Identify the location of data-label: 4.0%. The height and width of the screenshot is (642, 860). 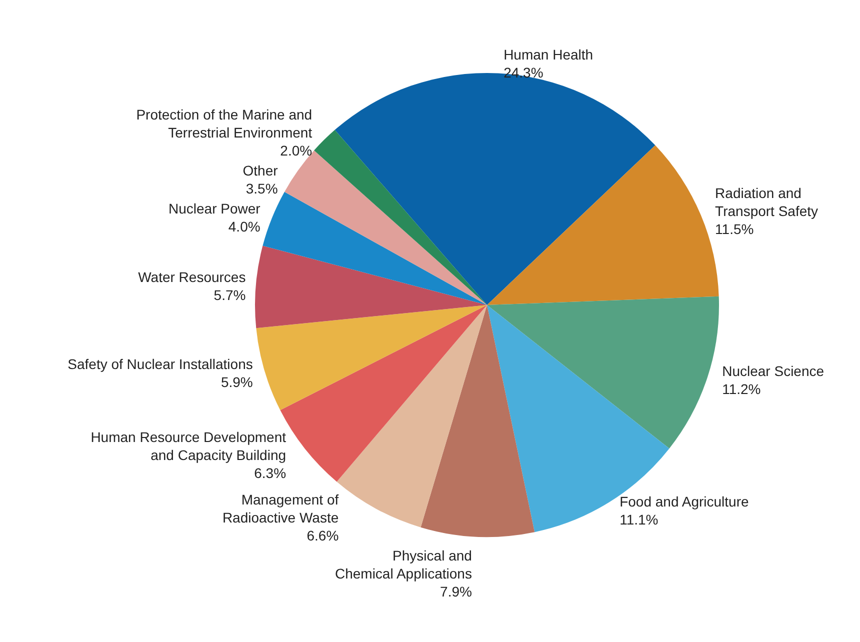
(244, 226).